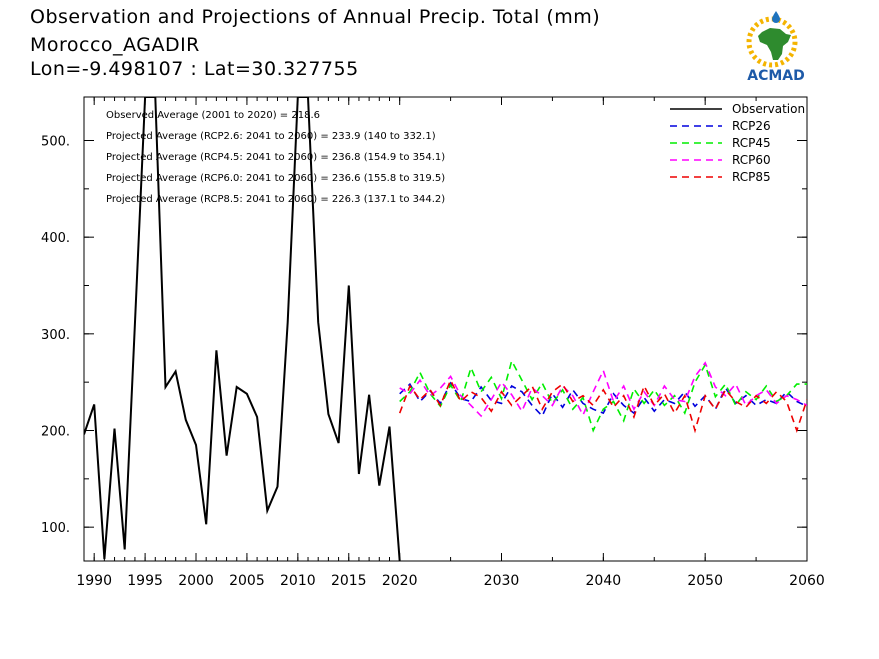 Image resolution: width=879 pixels, height=659 pixels. What do you see at coordinates (603, 399) in the screenshot?
I see `series-line-rcp26` at bounding box center [603, 399].